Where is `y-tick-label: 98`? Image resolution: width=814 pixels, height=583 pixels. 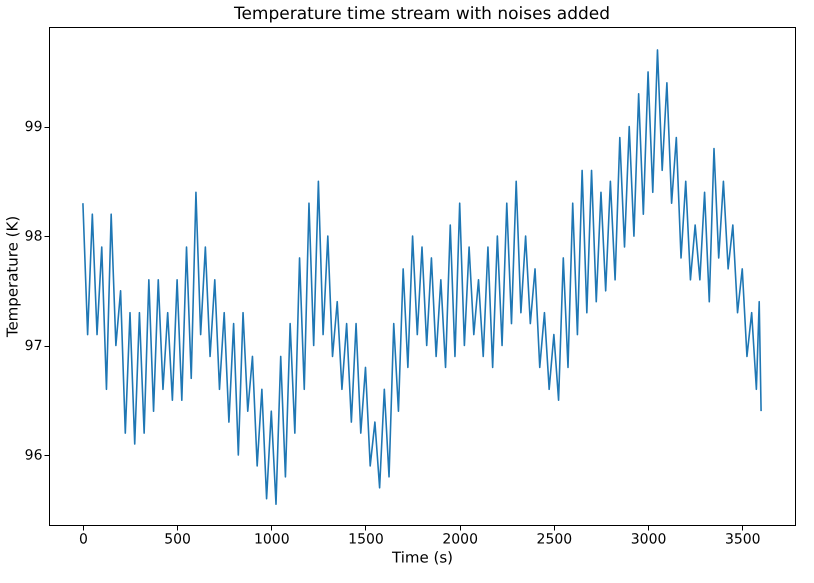 y-tick-label: 98 is located at coordinates (33, 236).